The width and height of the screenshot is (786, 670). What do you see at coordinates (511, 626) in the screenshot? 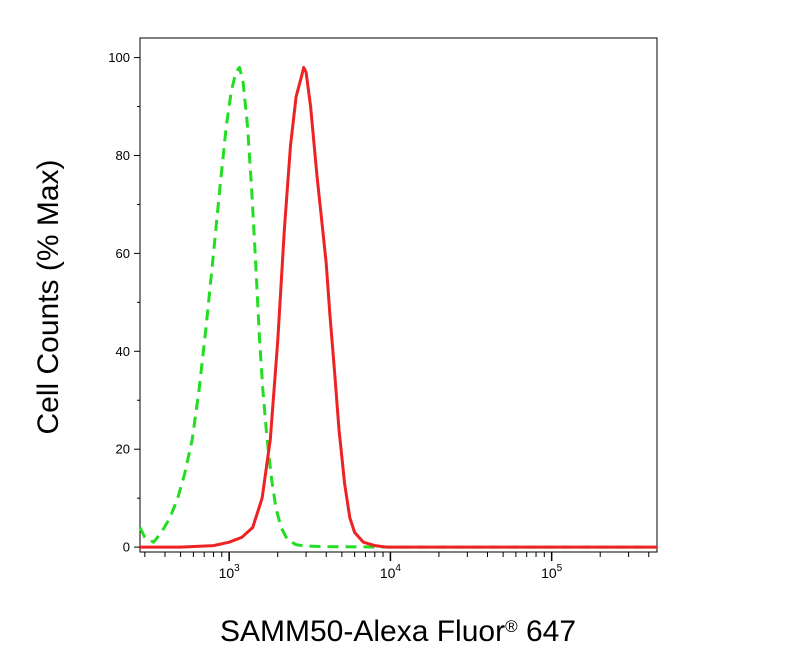
I see `x-axis-label-symbol: ®` at bounding box center [511, 626].